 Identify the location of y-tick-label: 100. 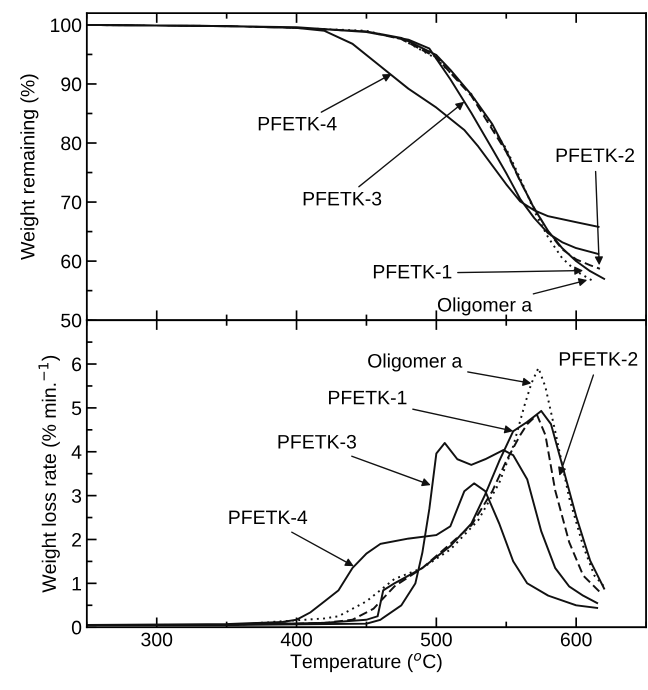
(66, 25).